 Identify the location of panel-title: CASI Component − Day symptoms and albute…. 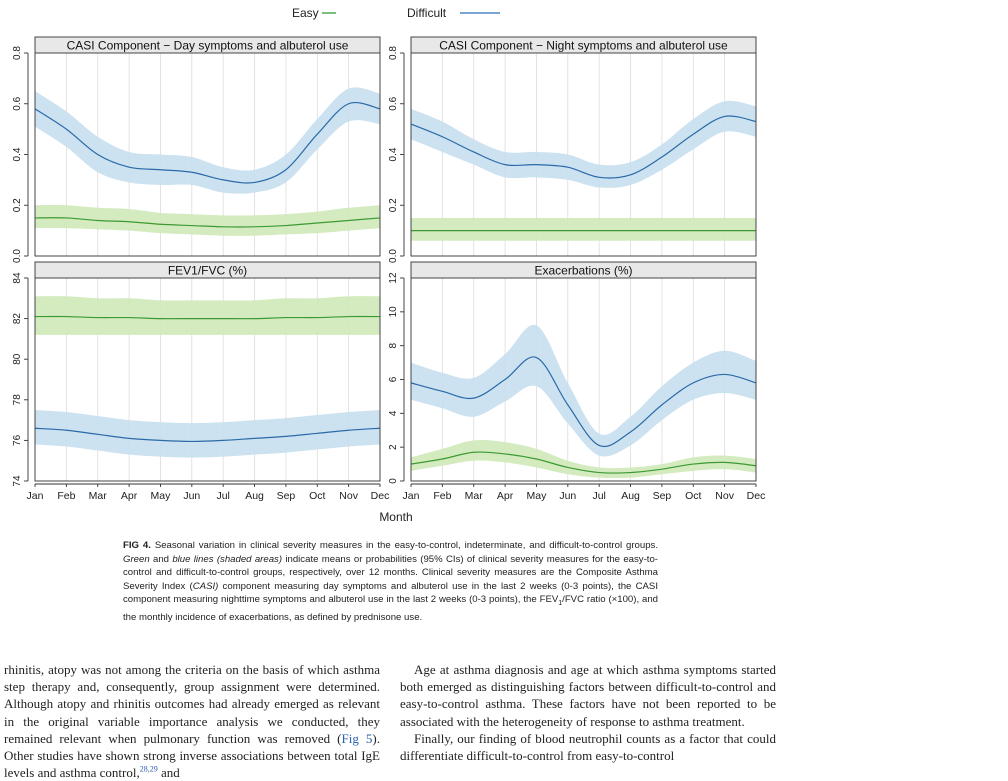
(208, 46).